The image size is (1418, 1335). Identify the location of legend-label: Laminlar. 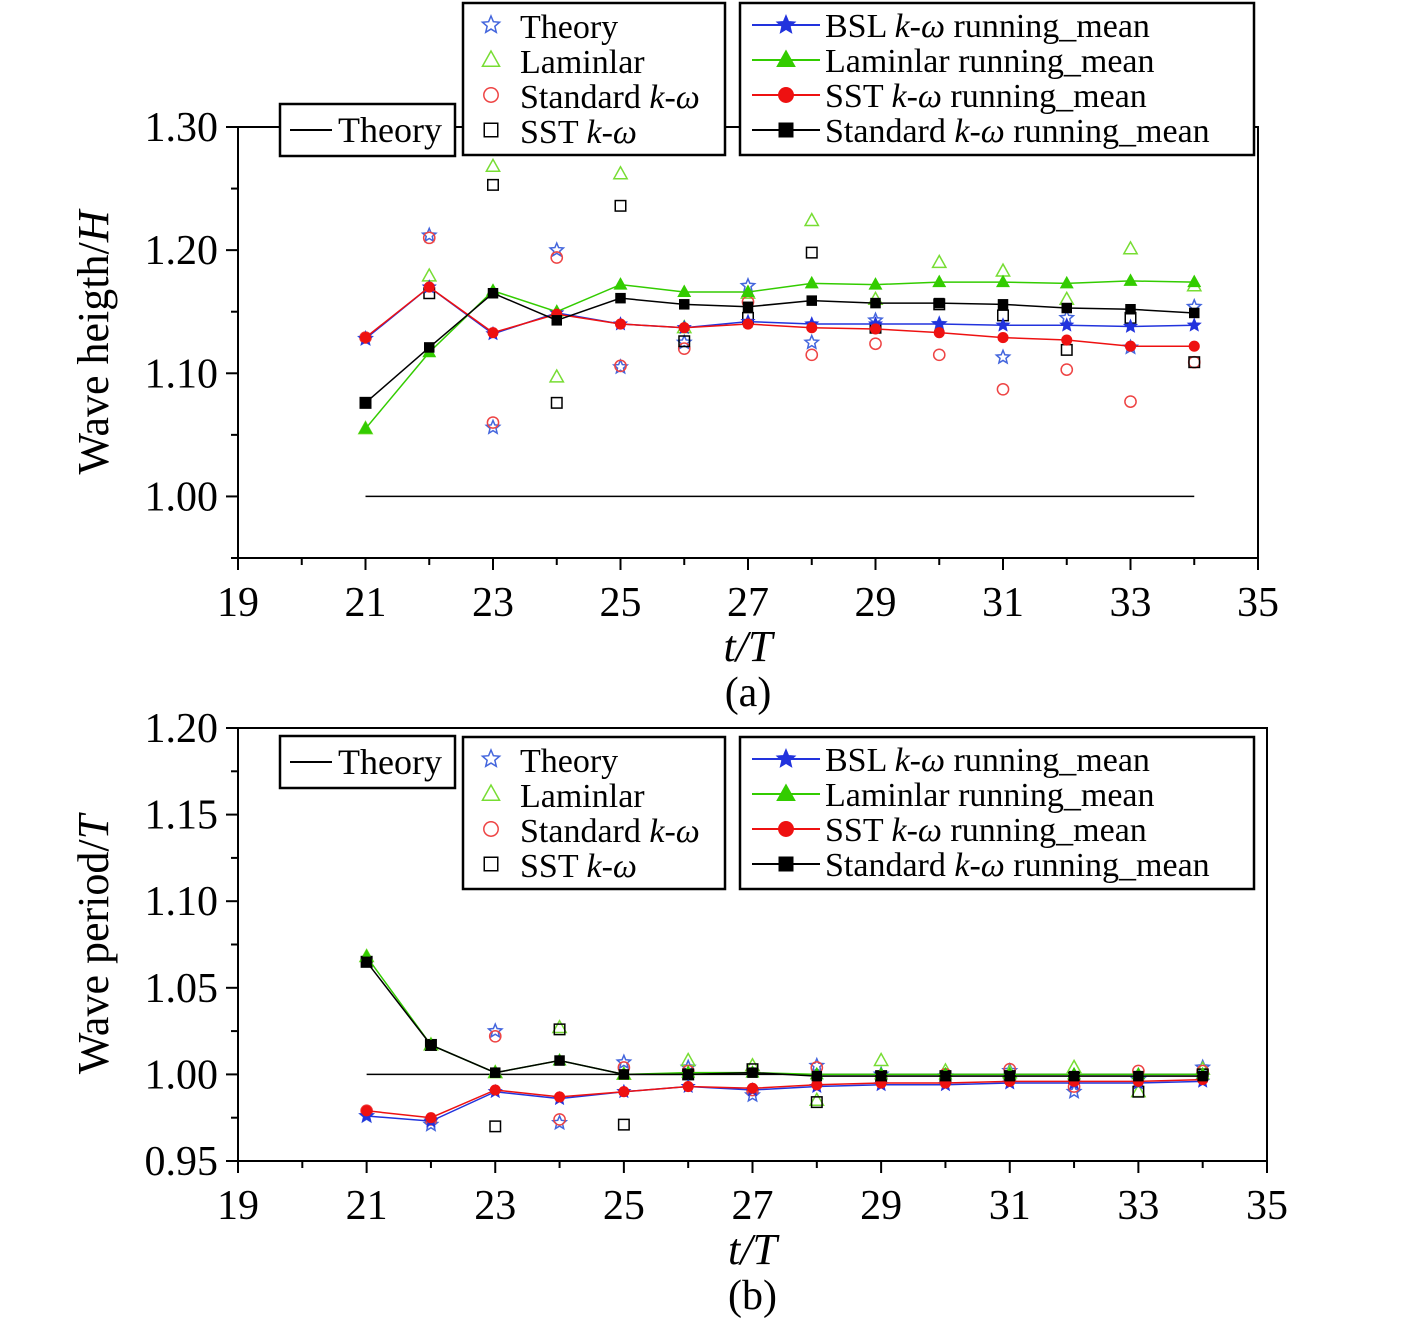
(582, 796).